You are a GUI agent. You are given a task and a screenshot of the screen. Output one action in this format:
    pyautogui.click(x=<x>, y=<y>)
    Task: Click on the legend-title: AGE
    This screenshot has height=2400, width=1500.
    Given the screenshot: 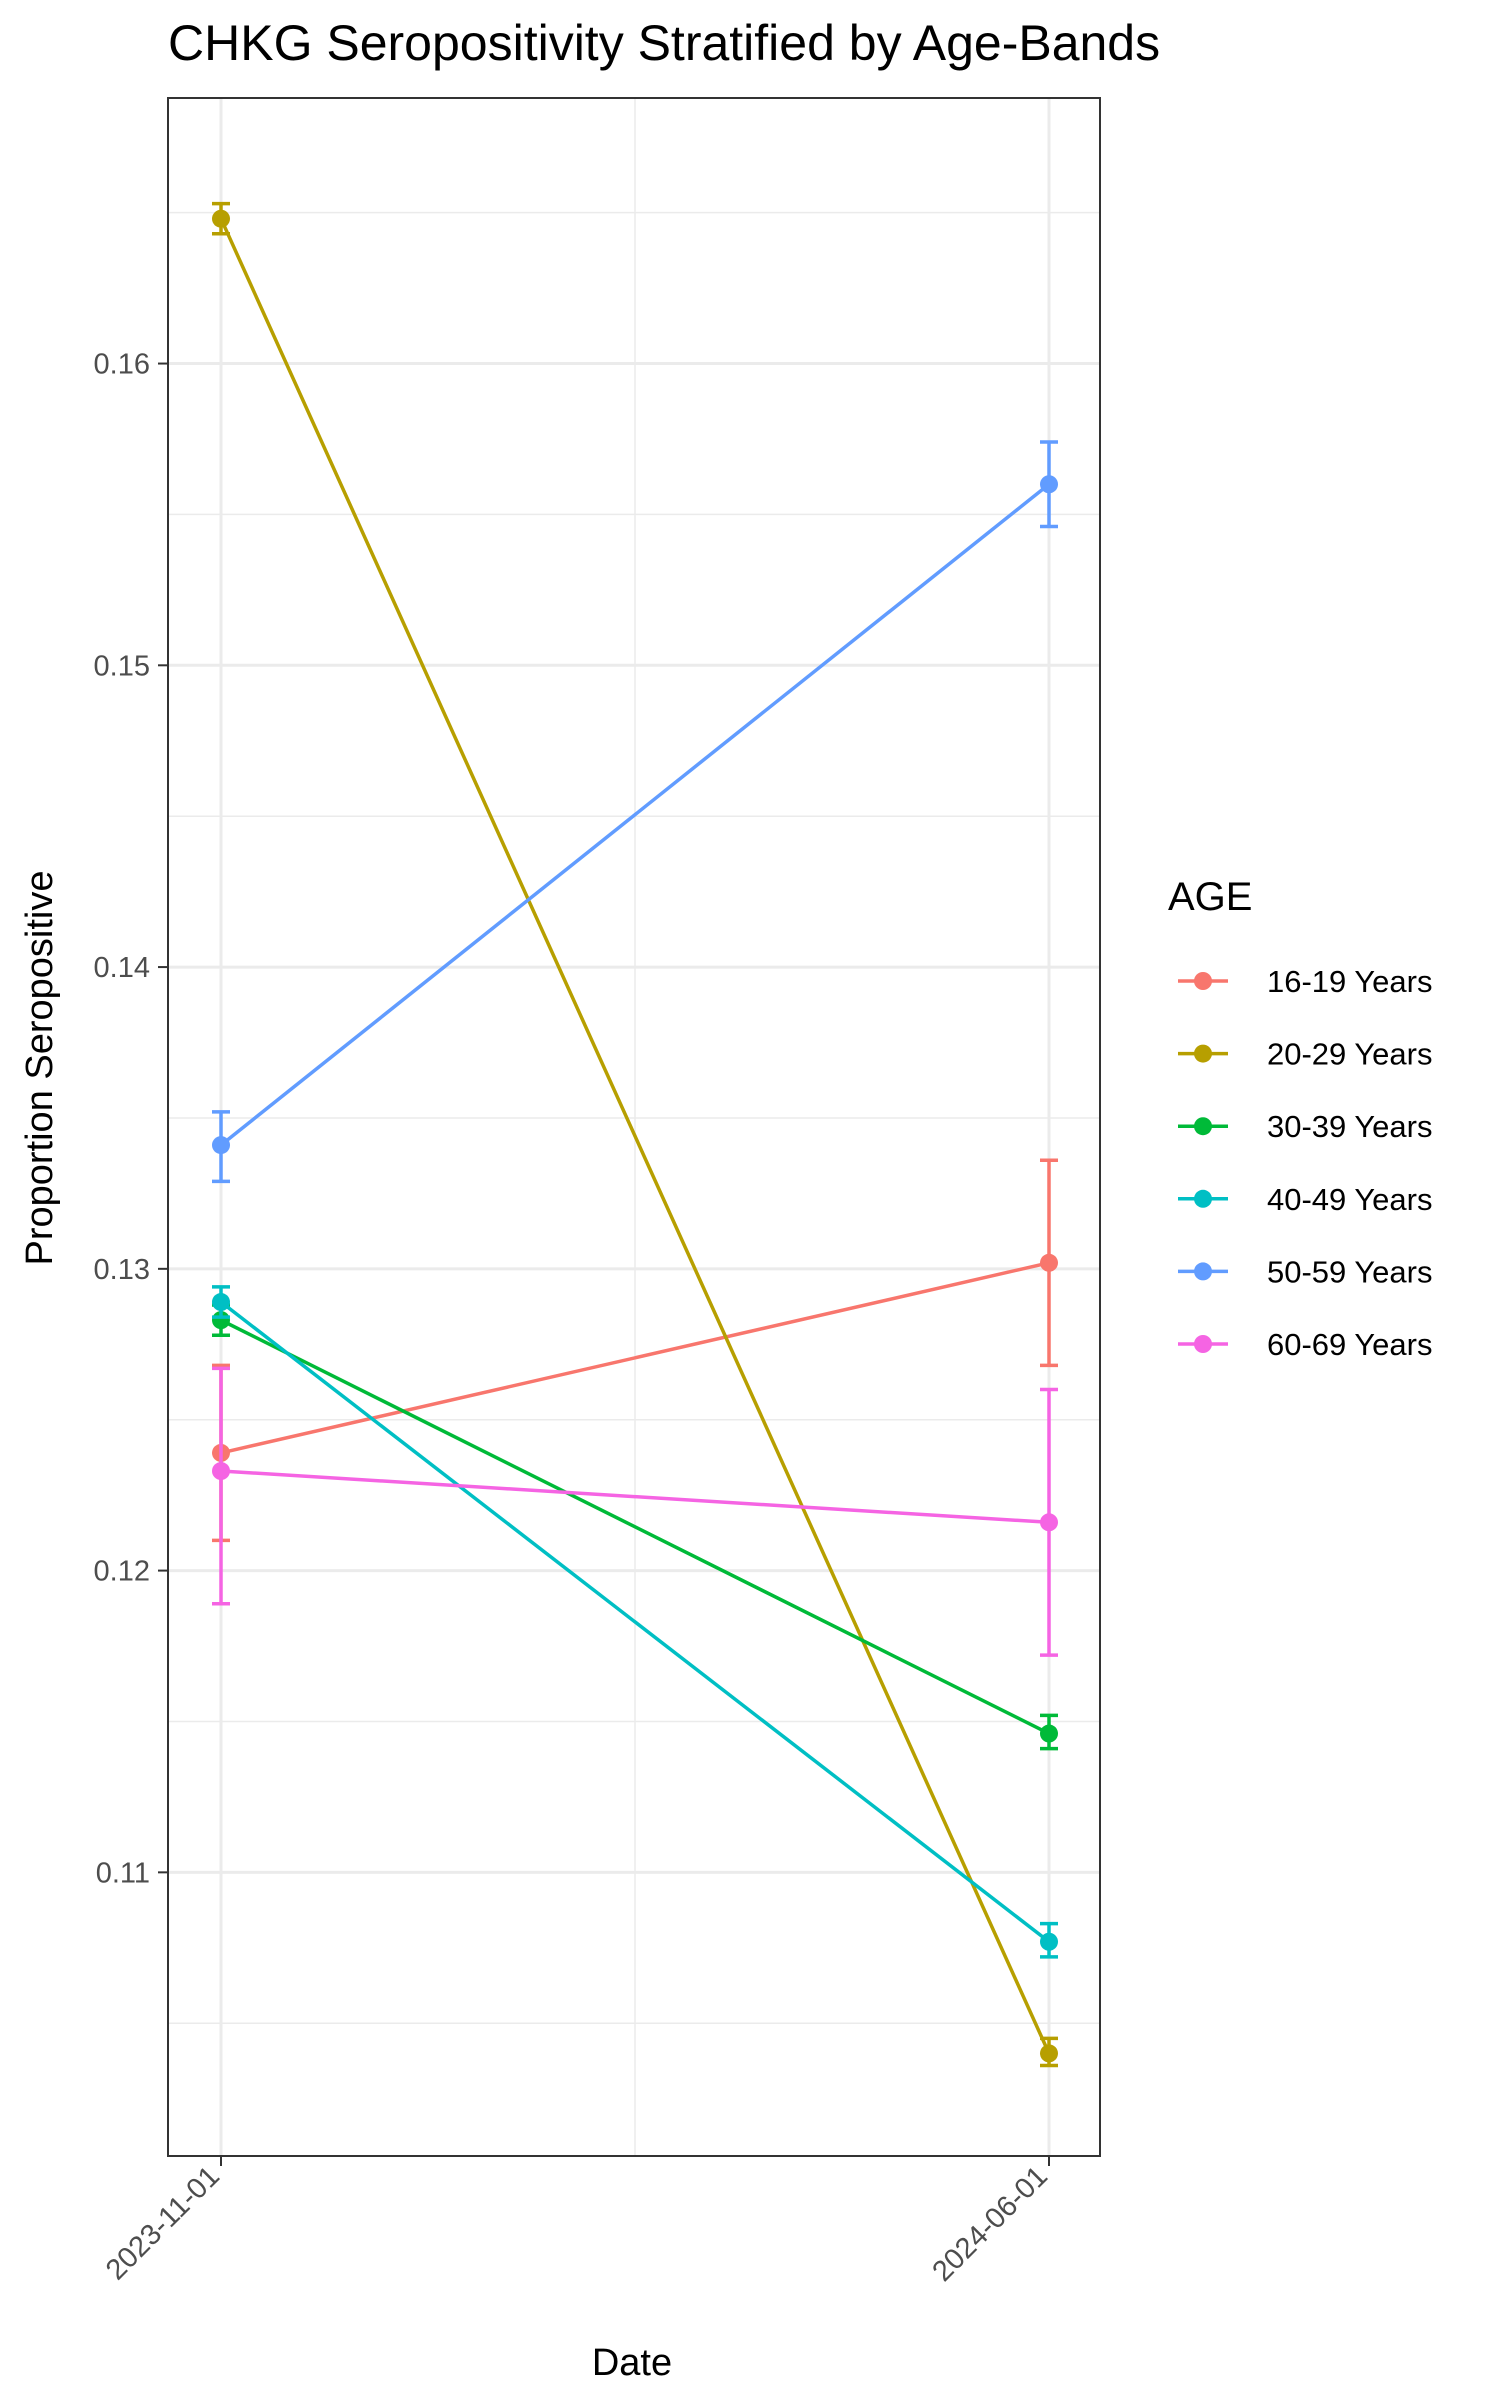 What is the action you would take?
    pyautogui.click(x=1210, y=897)
    